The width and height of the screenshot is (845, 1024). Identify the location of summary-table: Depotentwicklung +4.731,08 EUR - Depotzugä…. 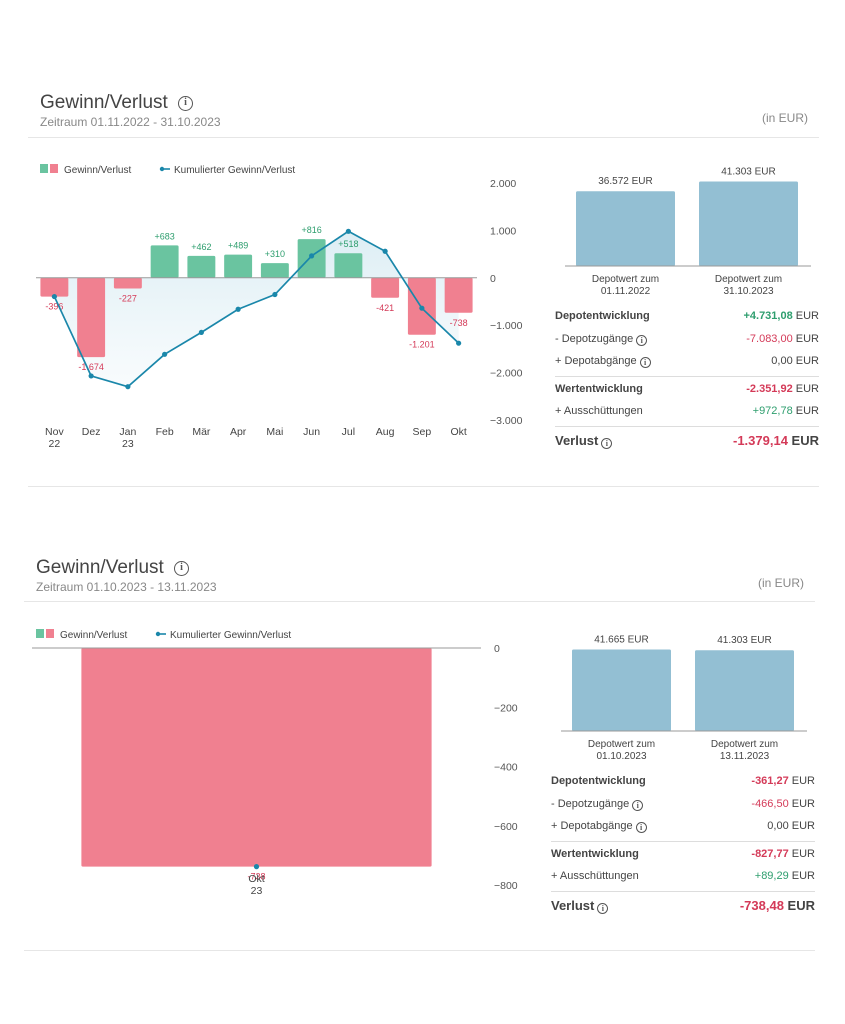
(687, 380).